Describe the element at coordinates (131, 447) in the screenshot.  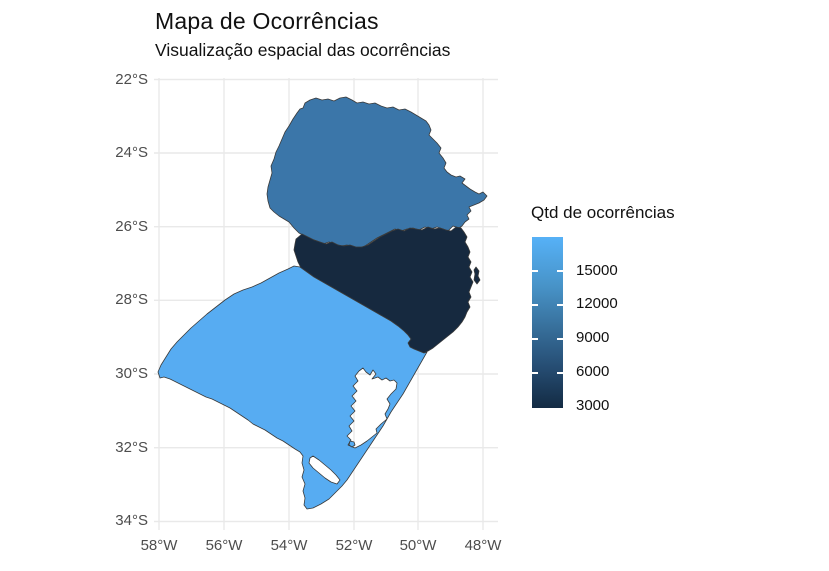
I see `y-tick-32s: 32°S` at that location.